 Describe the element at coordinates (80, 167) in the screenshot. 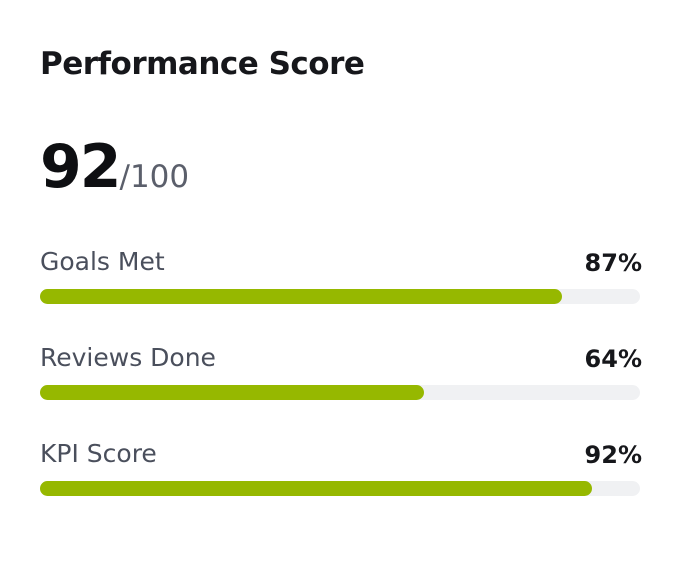

I see `score-value: 92` at that location.